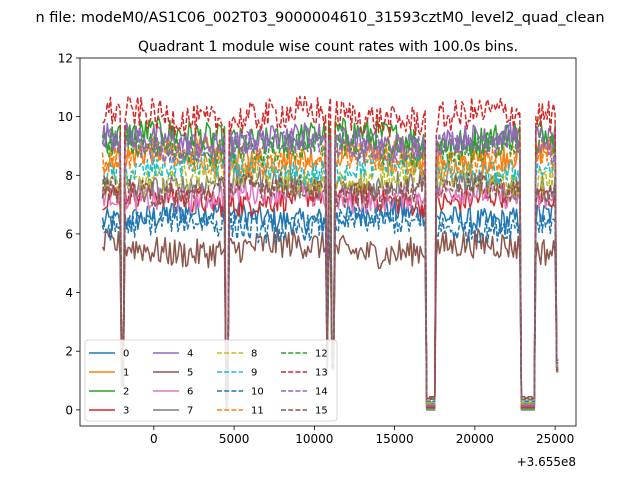 This screenshot has width=640, height=480. What do you see at coordinates (257, 411) in the screenshot?
I see `legend-label-11: 11` at bounding box center [257, 411].